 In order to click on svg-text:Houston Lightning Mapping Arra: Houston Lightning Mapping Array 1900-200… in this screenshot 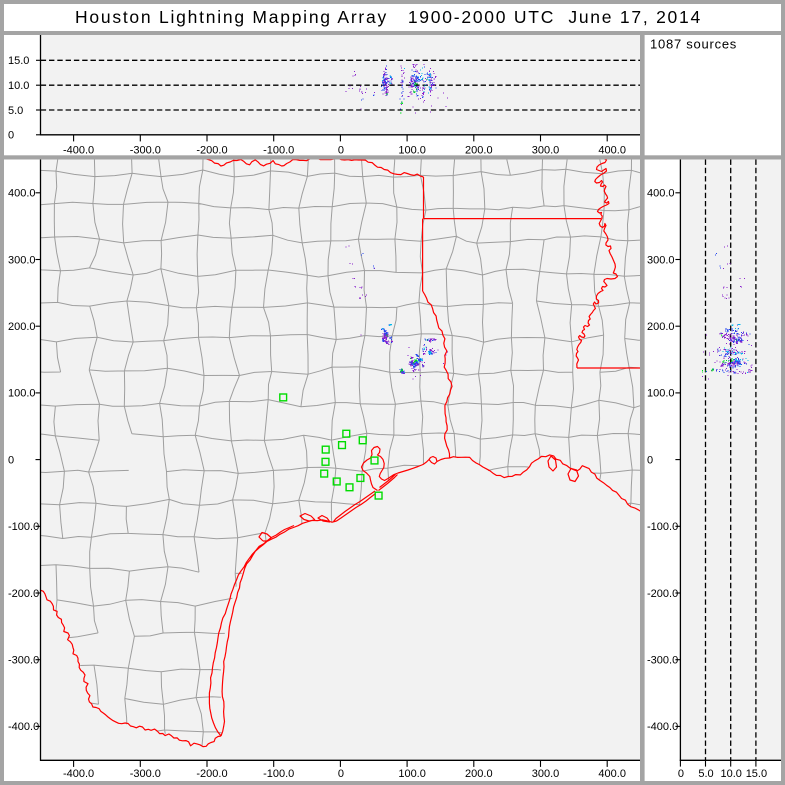, I will do `click(388, 17)`.